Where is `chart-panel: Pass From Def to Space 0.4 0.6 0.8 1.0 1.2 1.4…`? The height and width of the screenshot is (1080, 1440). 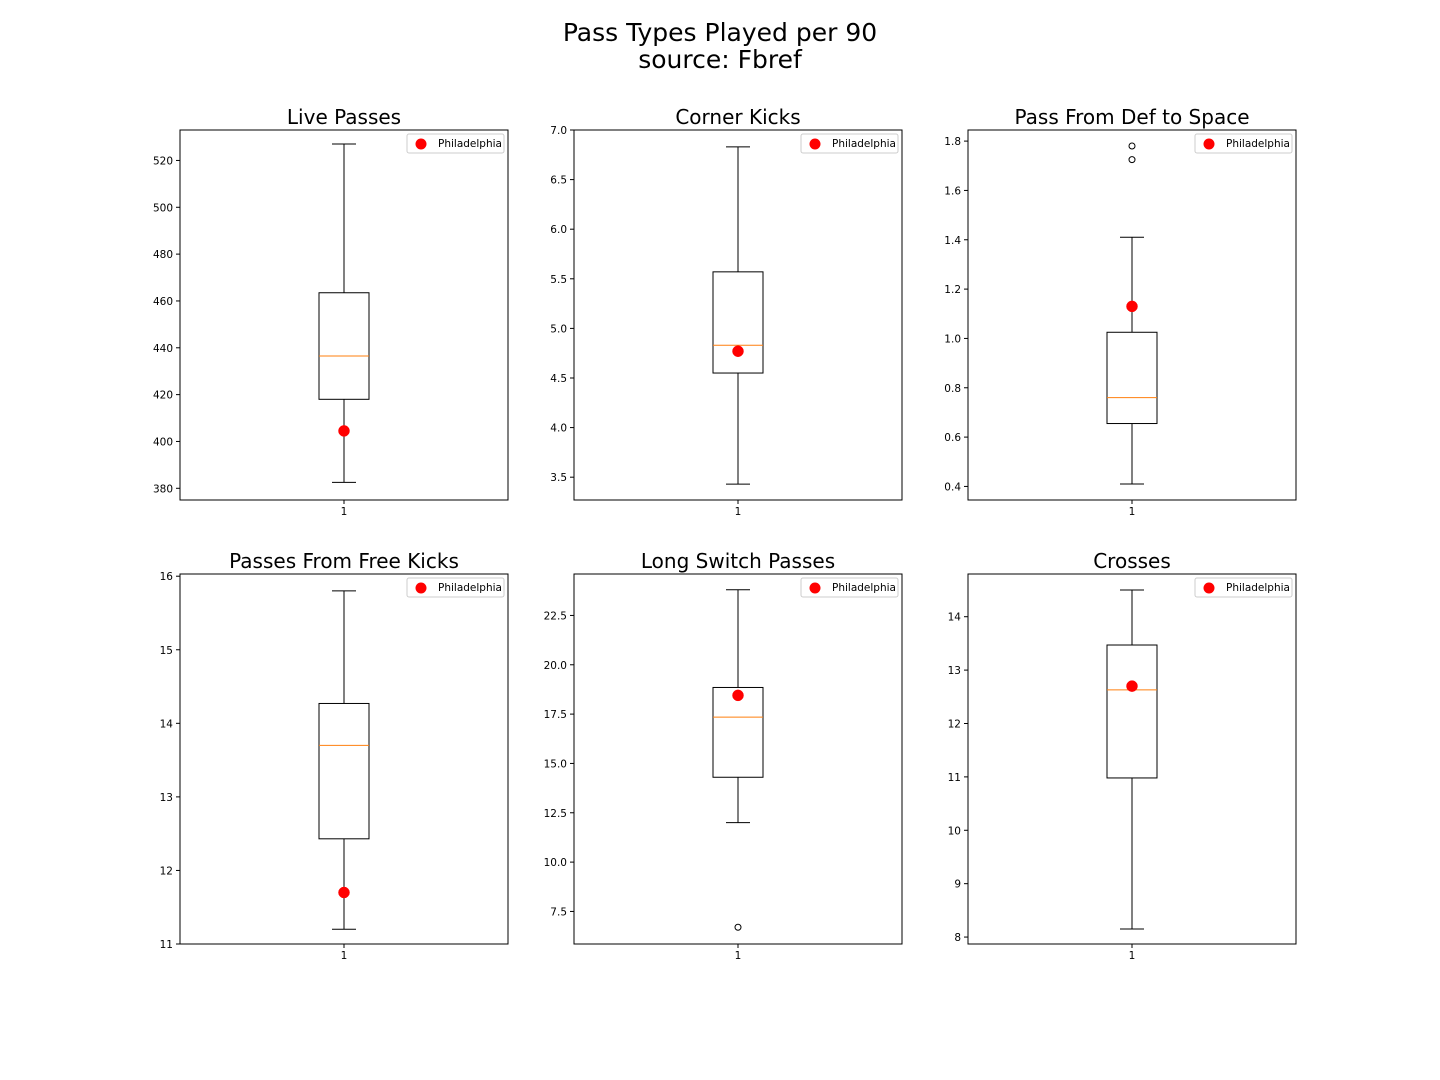 chart-panel: Pass From Def to Space 0.4 0.6 0.8 1.0 1.2 1.4… is located at coordinates (1120, 311).